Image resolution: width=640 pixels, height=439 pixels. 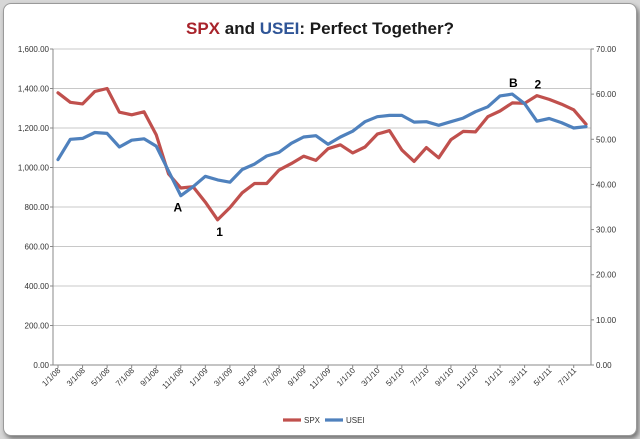 What do you see at coordinates (518, 377) in the screenshot?
I see `x-tick-label: 3/1/11` at bounding box center [518, 377].